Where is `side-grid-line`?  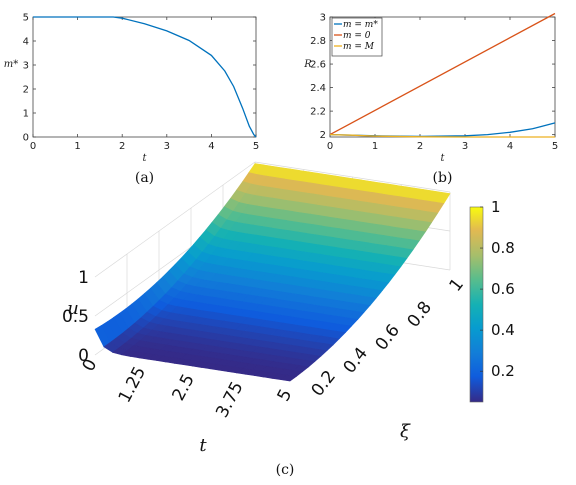 side-grid-line is located at coordinates (175, 219).